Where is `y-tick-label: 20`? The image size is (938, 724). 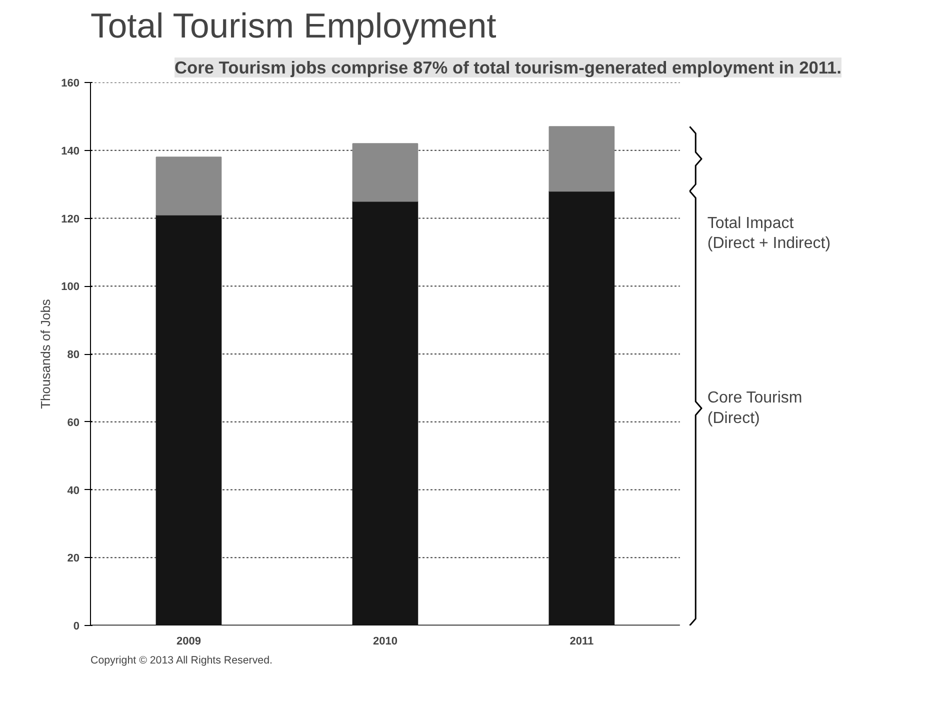
y-tick-label: 20 is located at coordinates (73, 558).